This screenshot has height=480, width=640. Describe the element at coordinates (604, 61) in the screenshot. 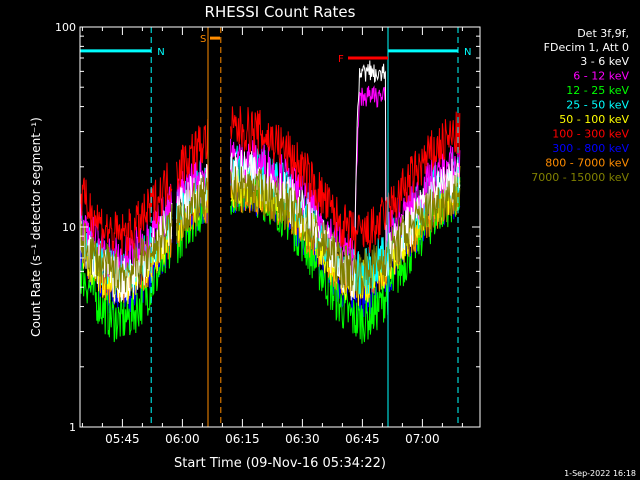

I see `legend-entry: 3 - 6 keV` at that location.